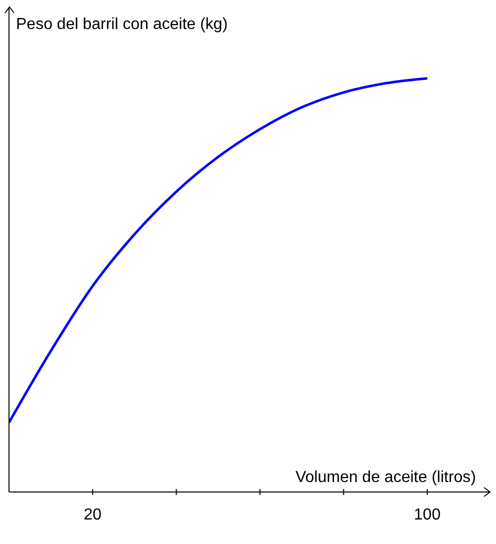  What do you see at coordinates (93, 515) in the screenshot?
I see `x-tick-label: 20` at bounding box center [93, 515].